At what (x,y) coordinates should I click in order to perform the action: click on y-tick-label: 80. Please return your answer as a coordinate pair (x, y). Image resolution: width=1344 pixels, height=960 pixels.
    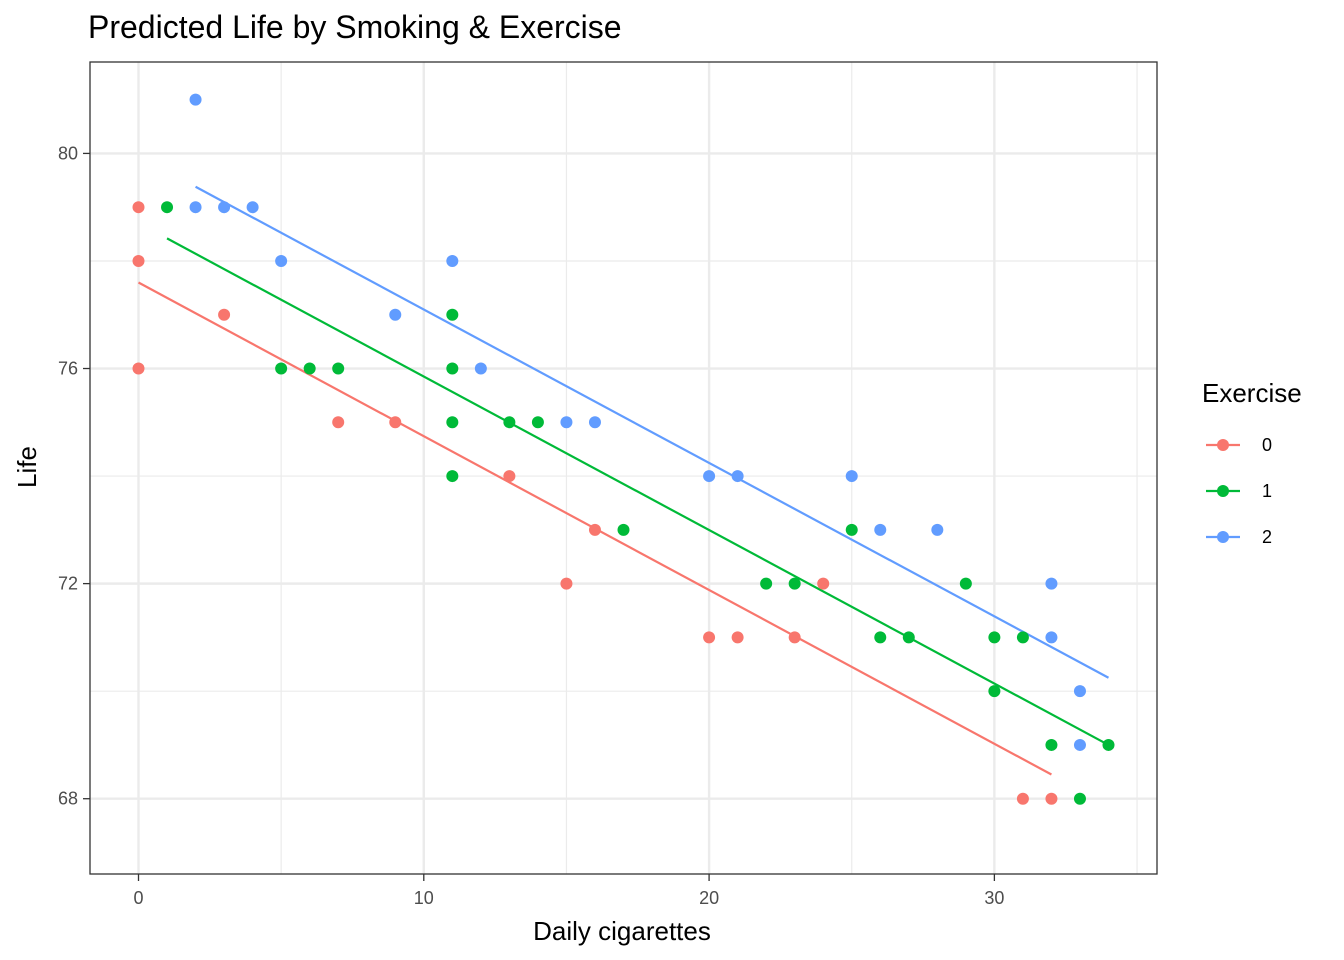
    Looking at the image, I should click on (68, 153).